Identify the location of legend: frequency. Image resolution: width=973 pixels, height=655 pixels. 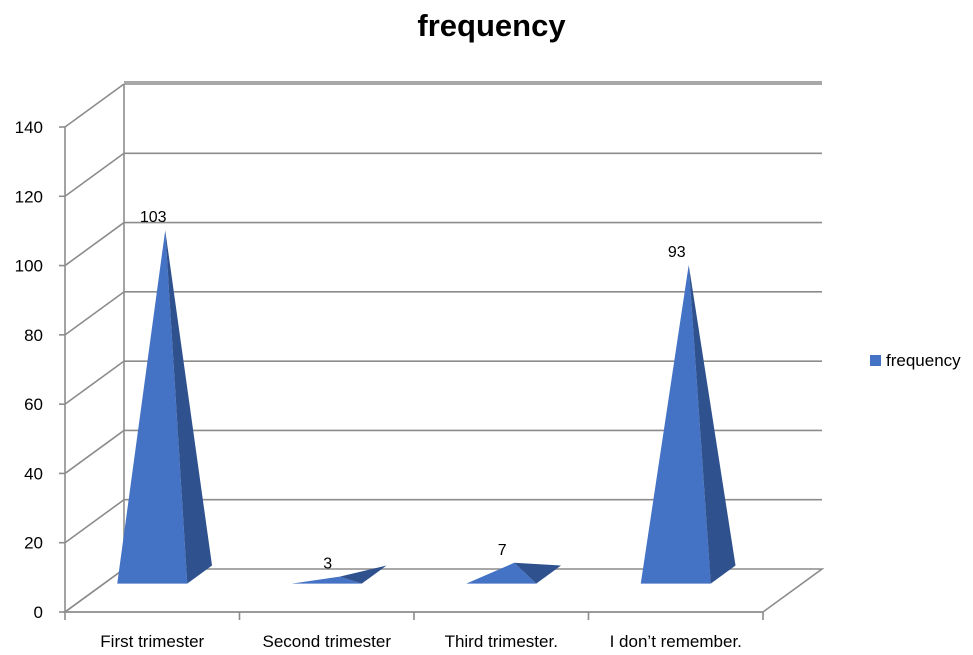
(915, 360).